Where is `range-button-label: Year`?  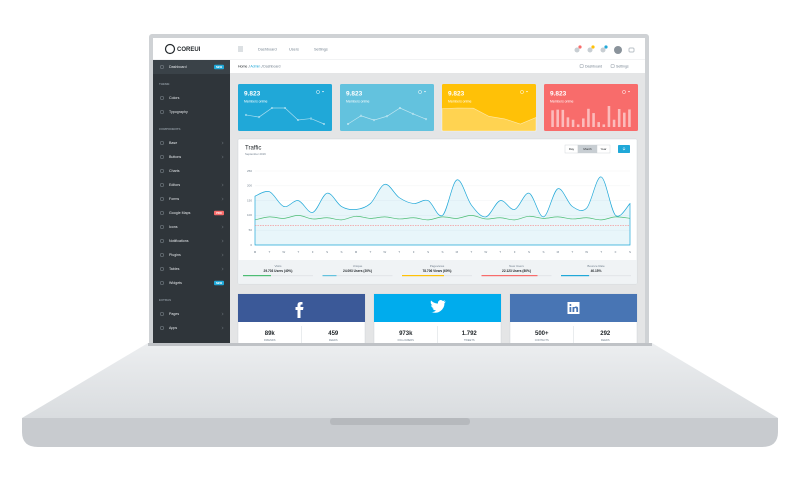
range-button-label: Year is located at coordinates (603, 149).